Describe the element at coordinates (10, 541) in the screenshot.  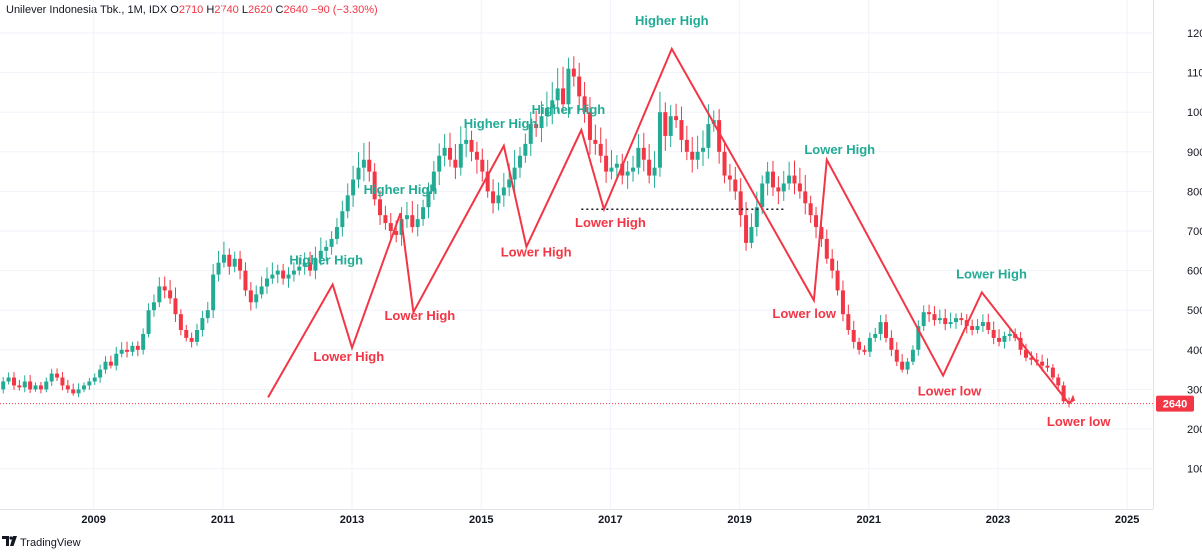
I see `tradingview-logo-icon` at that location.